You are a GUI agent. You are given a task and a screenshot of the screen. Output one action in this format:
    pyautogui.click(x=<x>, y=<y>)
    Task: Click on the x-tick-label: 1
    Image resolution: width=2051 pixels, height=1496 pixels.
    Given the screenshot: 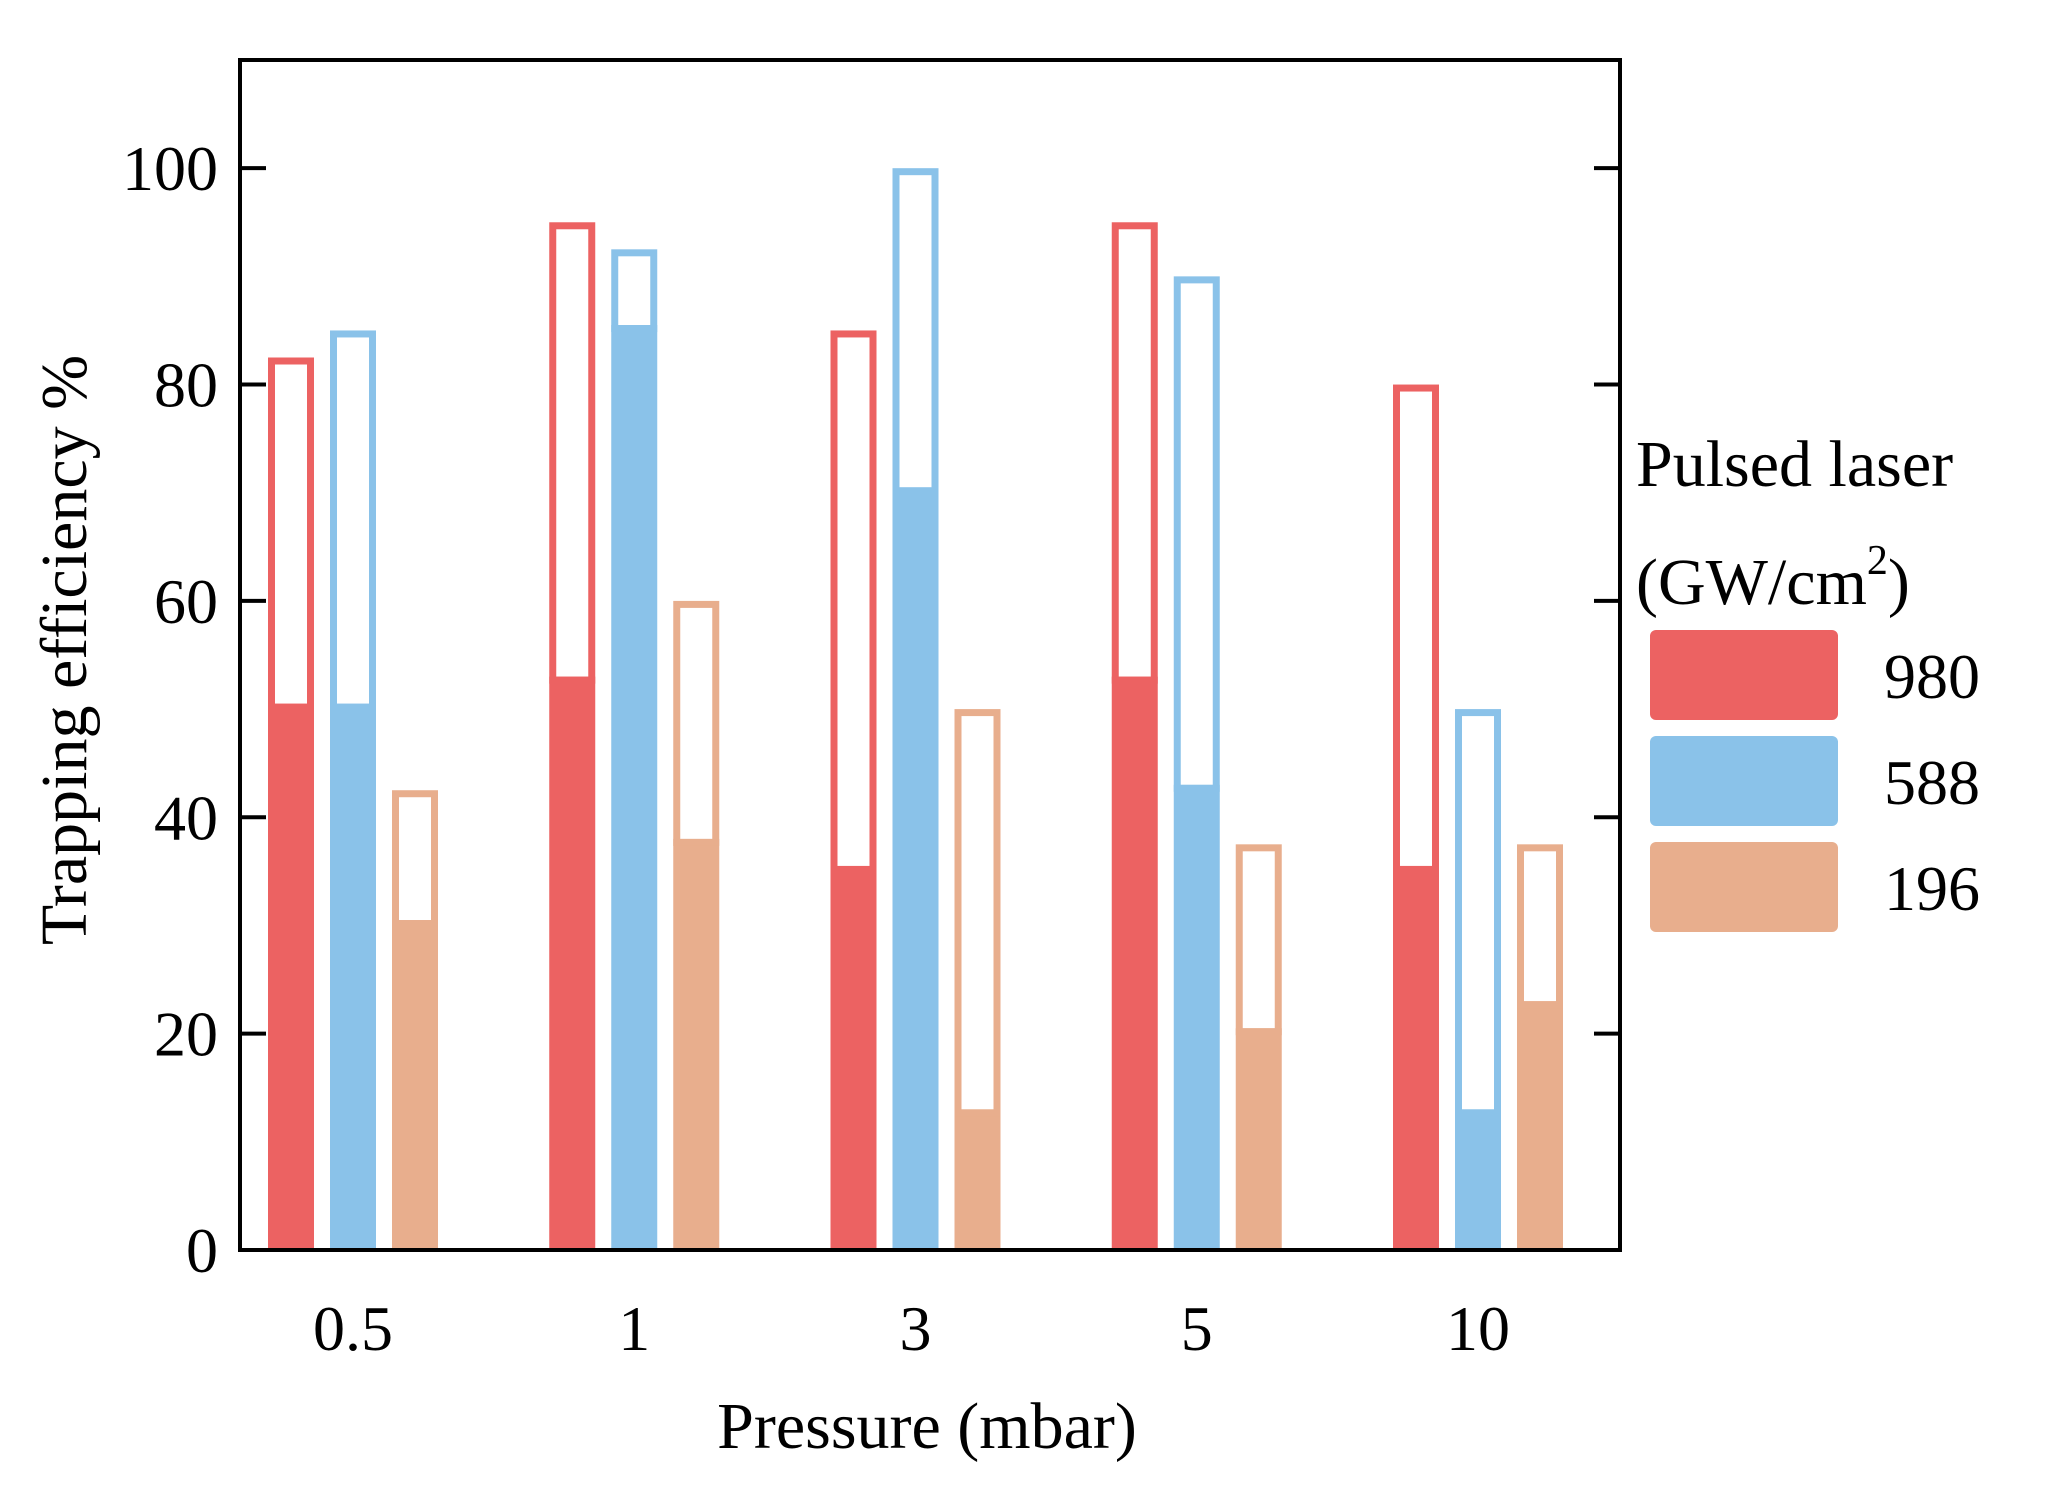 What is the action you would take?
    pyautogui.click(x=634, y=1328)
    